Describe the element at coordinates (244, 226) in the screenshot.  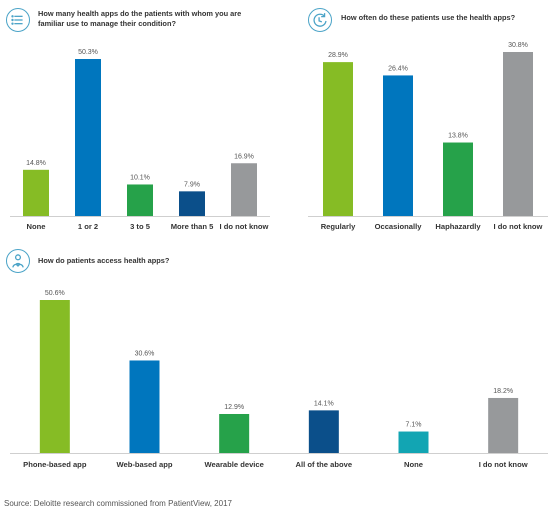
I see `category-label-4: I do not know` at that location.